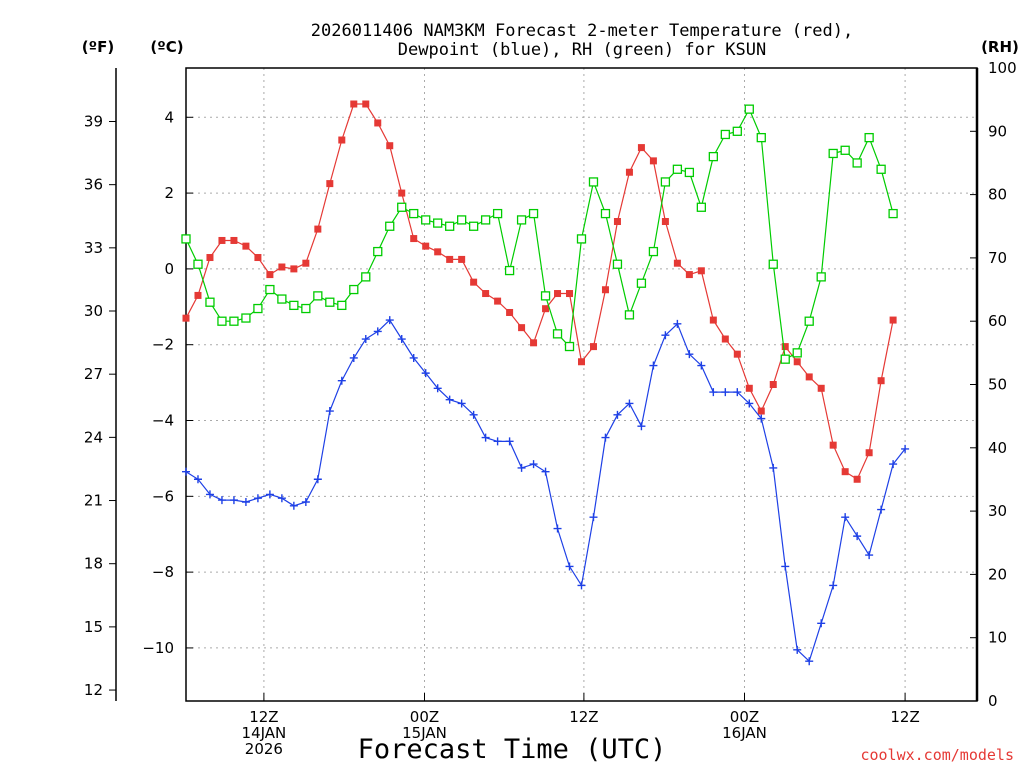 This screenshot has width=1024, height=768. What do you see at coordinates (997, 131) in the screenshot?
I see `rh-tick-label: 90` at bounding box center [997, 131].